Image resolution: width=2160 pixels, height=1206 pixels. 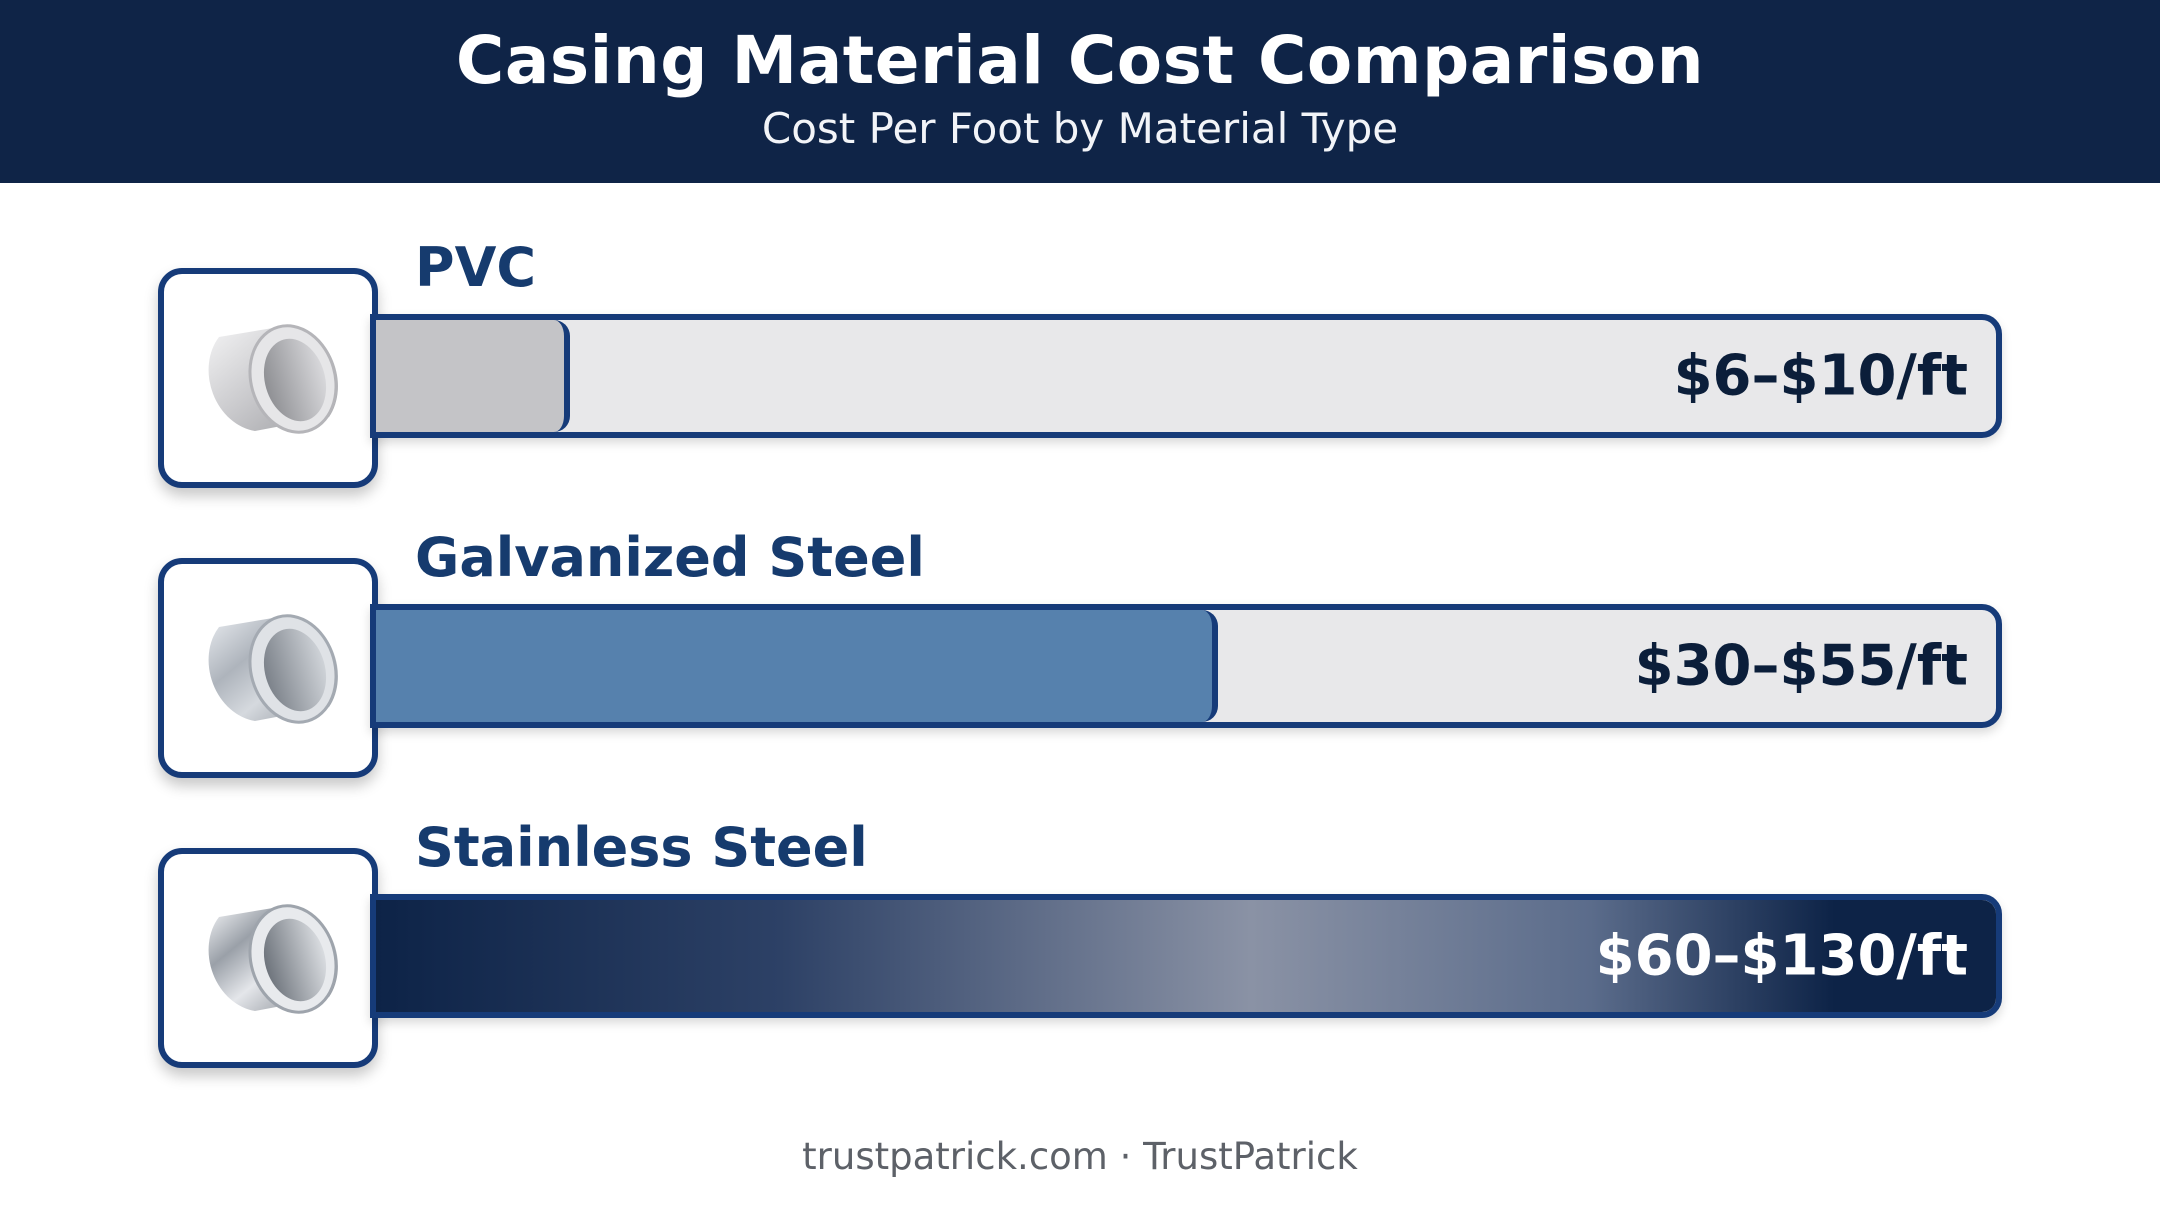 I want to click on stainless-pipe-icon, so click(x=268, y=958).